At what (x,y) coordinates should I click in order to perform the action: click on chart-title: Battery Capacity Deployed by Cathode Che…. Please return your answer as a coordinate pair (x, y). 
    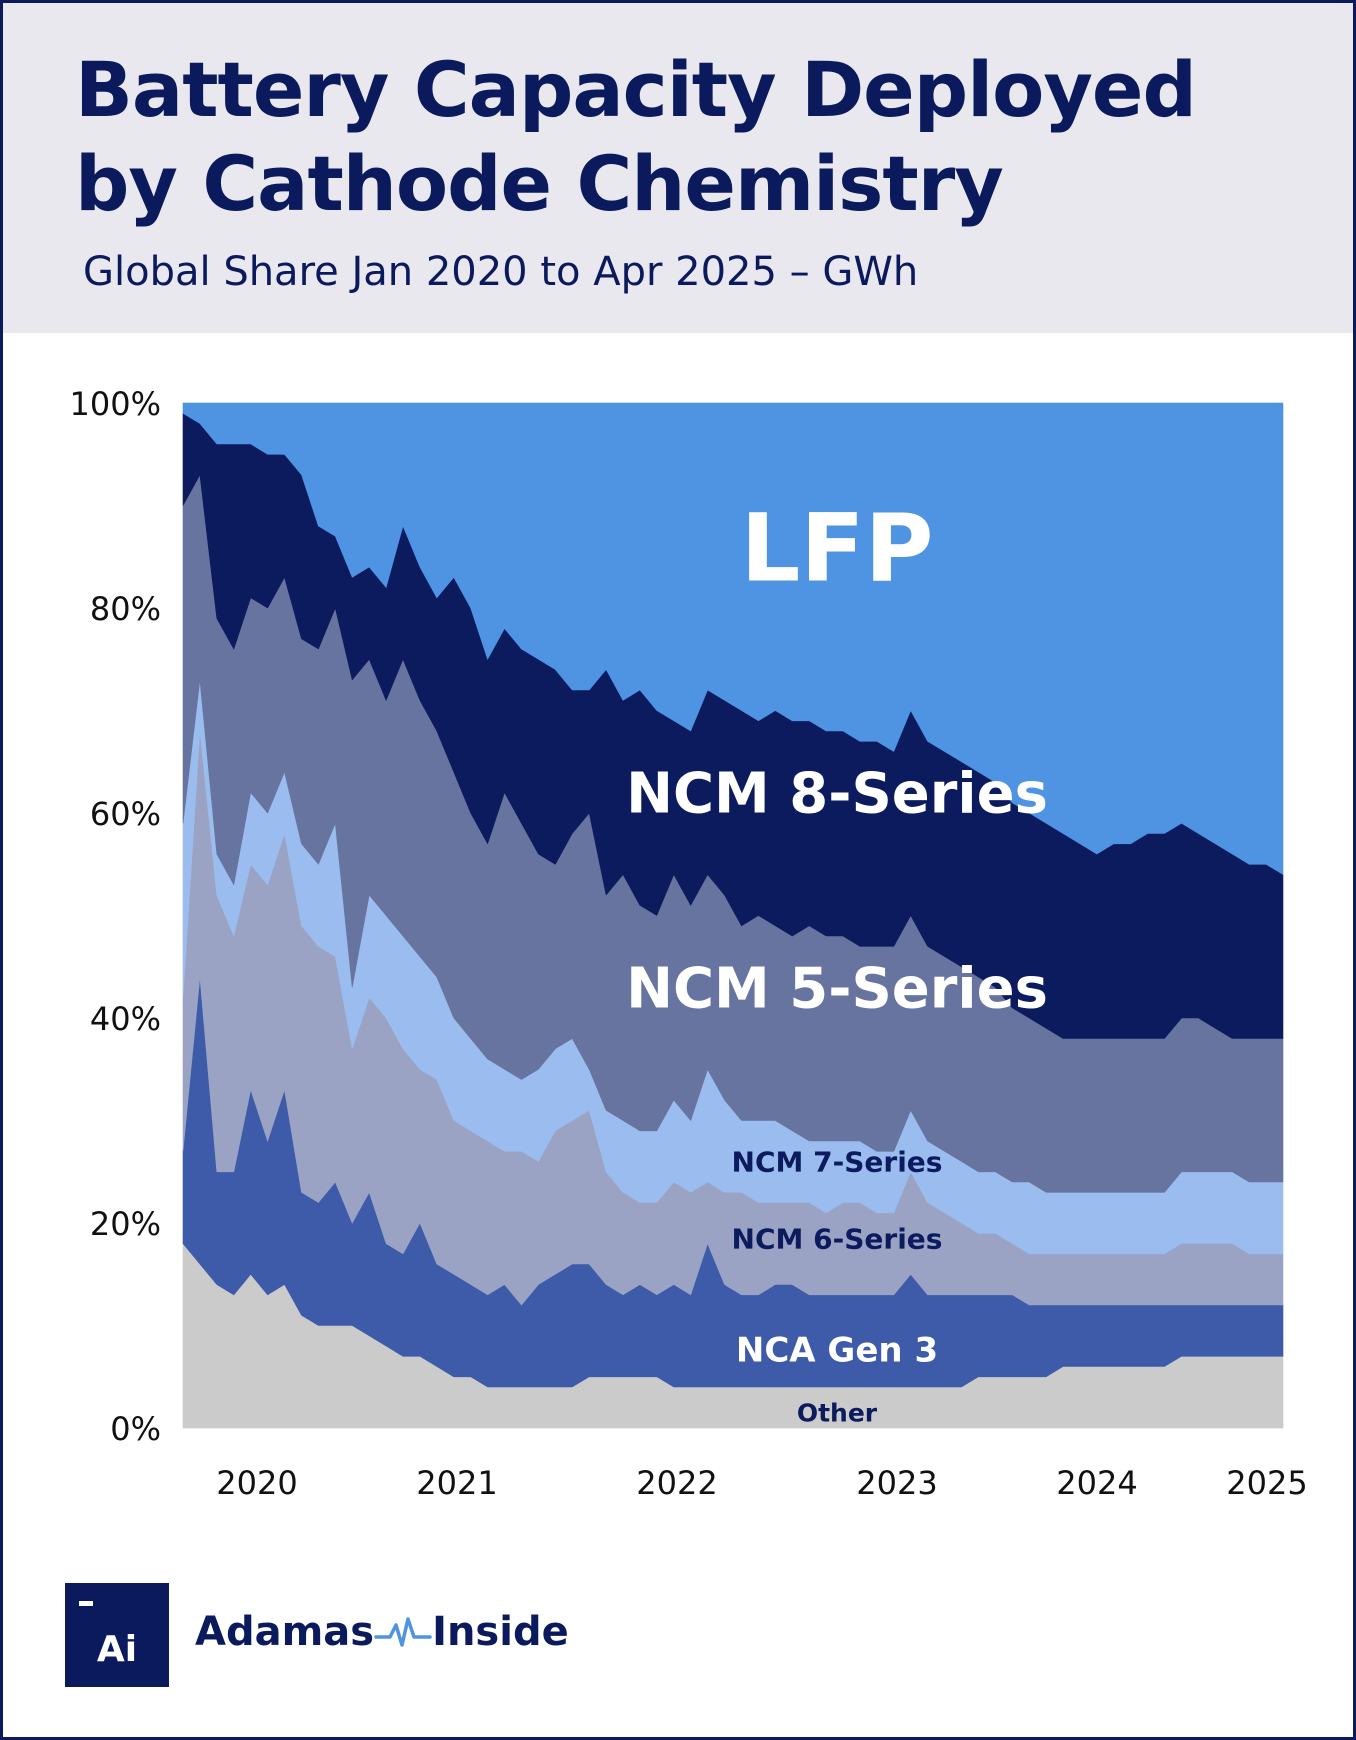
    Looking at the image, I should click on (636, 136).